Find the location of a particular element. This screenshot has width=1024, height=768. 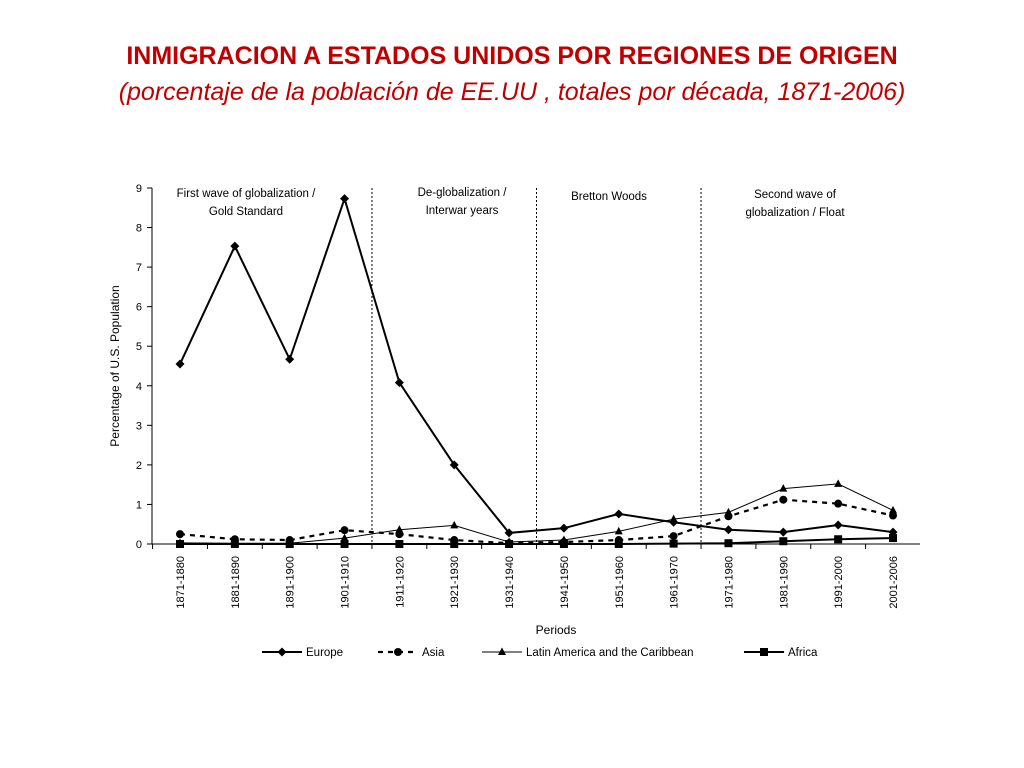

y-tick-label: 1 is located at coordinates (139, 505).